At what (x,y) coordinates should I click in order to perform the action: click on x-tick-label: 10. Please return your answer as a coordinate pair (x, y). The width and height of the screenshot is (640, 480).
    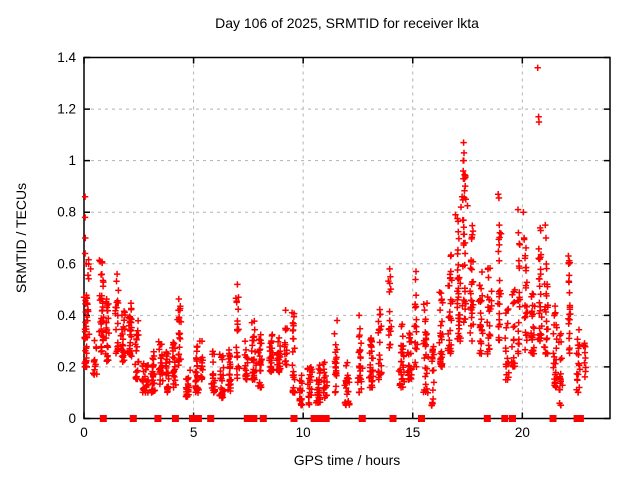
    Looking at the image, I should click on (303, 432).